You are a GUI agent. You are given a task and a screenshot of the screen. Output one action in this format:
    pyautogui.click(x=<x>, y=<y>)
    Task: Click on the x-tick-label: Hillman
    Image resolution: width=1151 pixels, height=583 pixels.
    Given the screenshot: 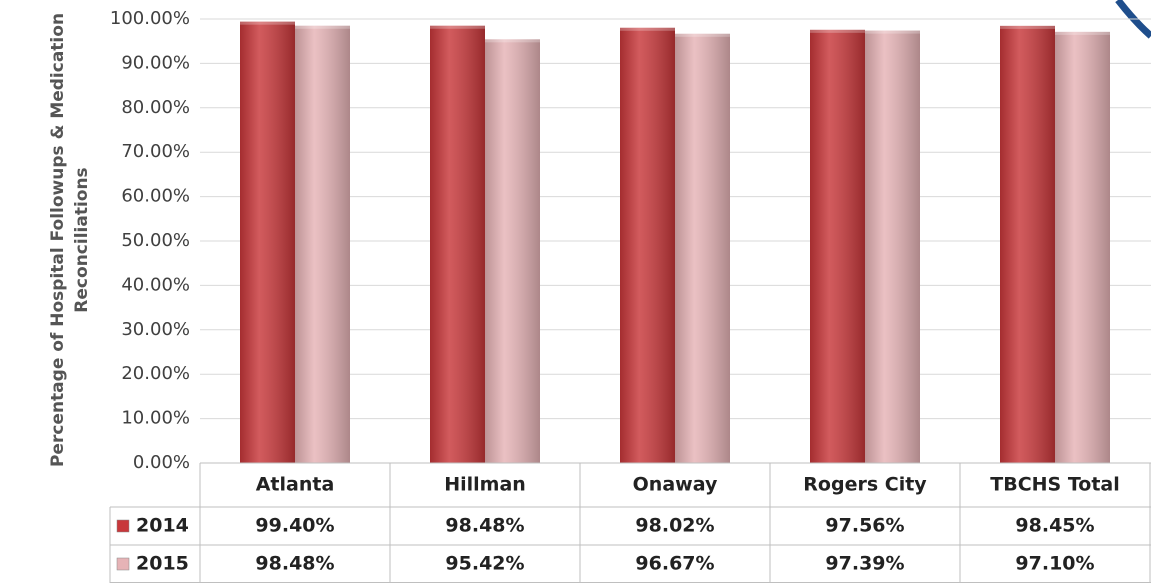 What is the action you would take?
    pyautogui.click(x=485, y=485)
    